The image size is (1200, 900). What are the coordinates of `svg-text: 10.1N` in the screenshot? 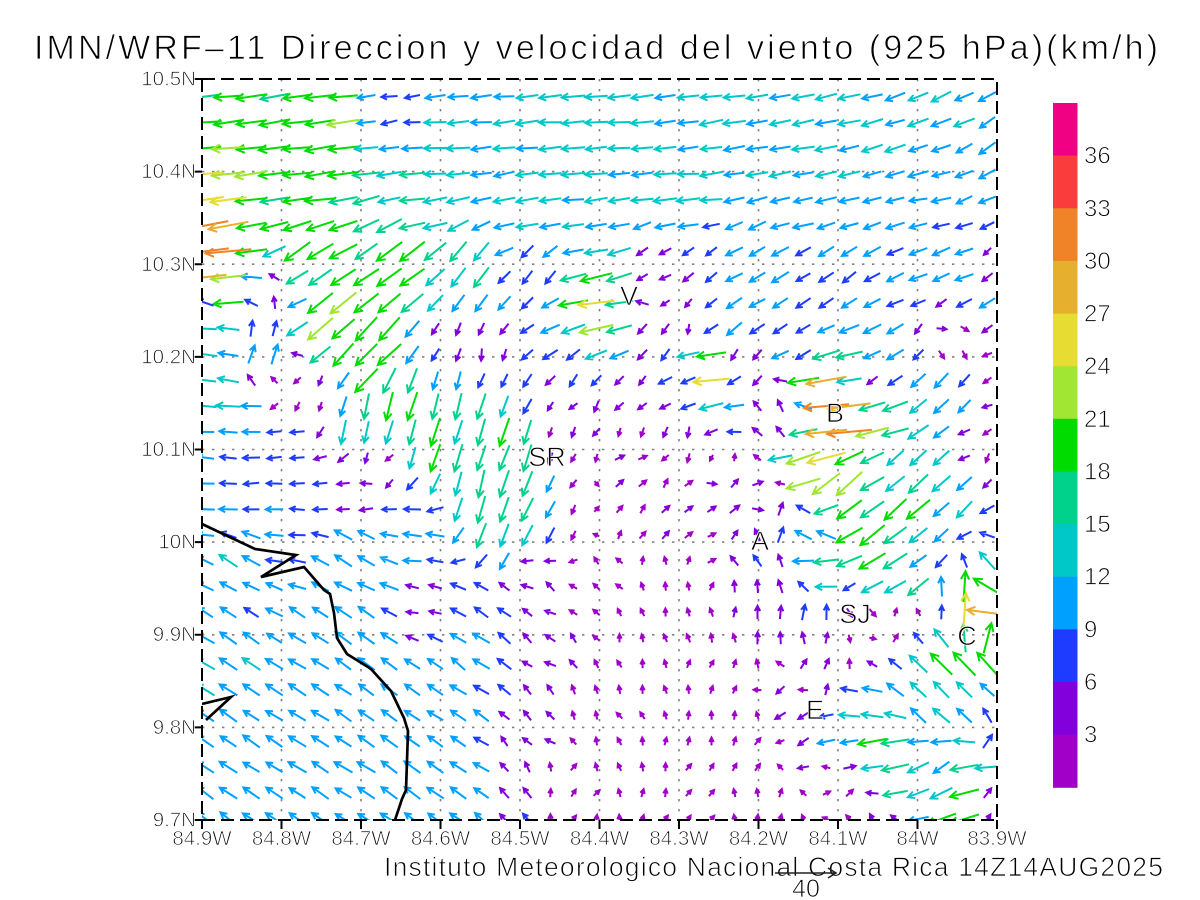 It's located at (168, 449).